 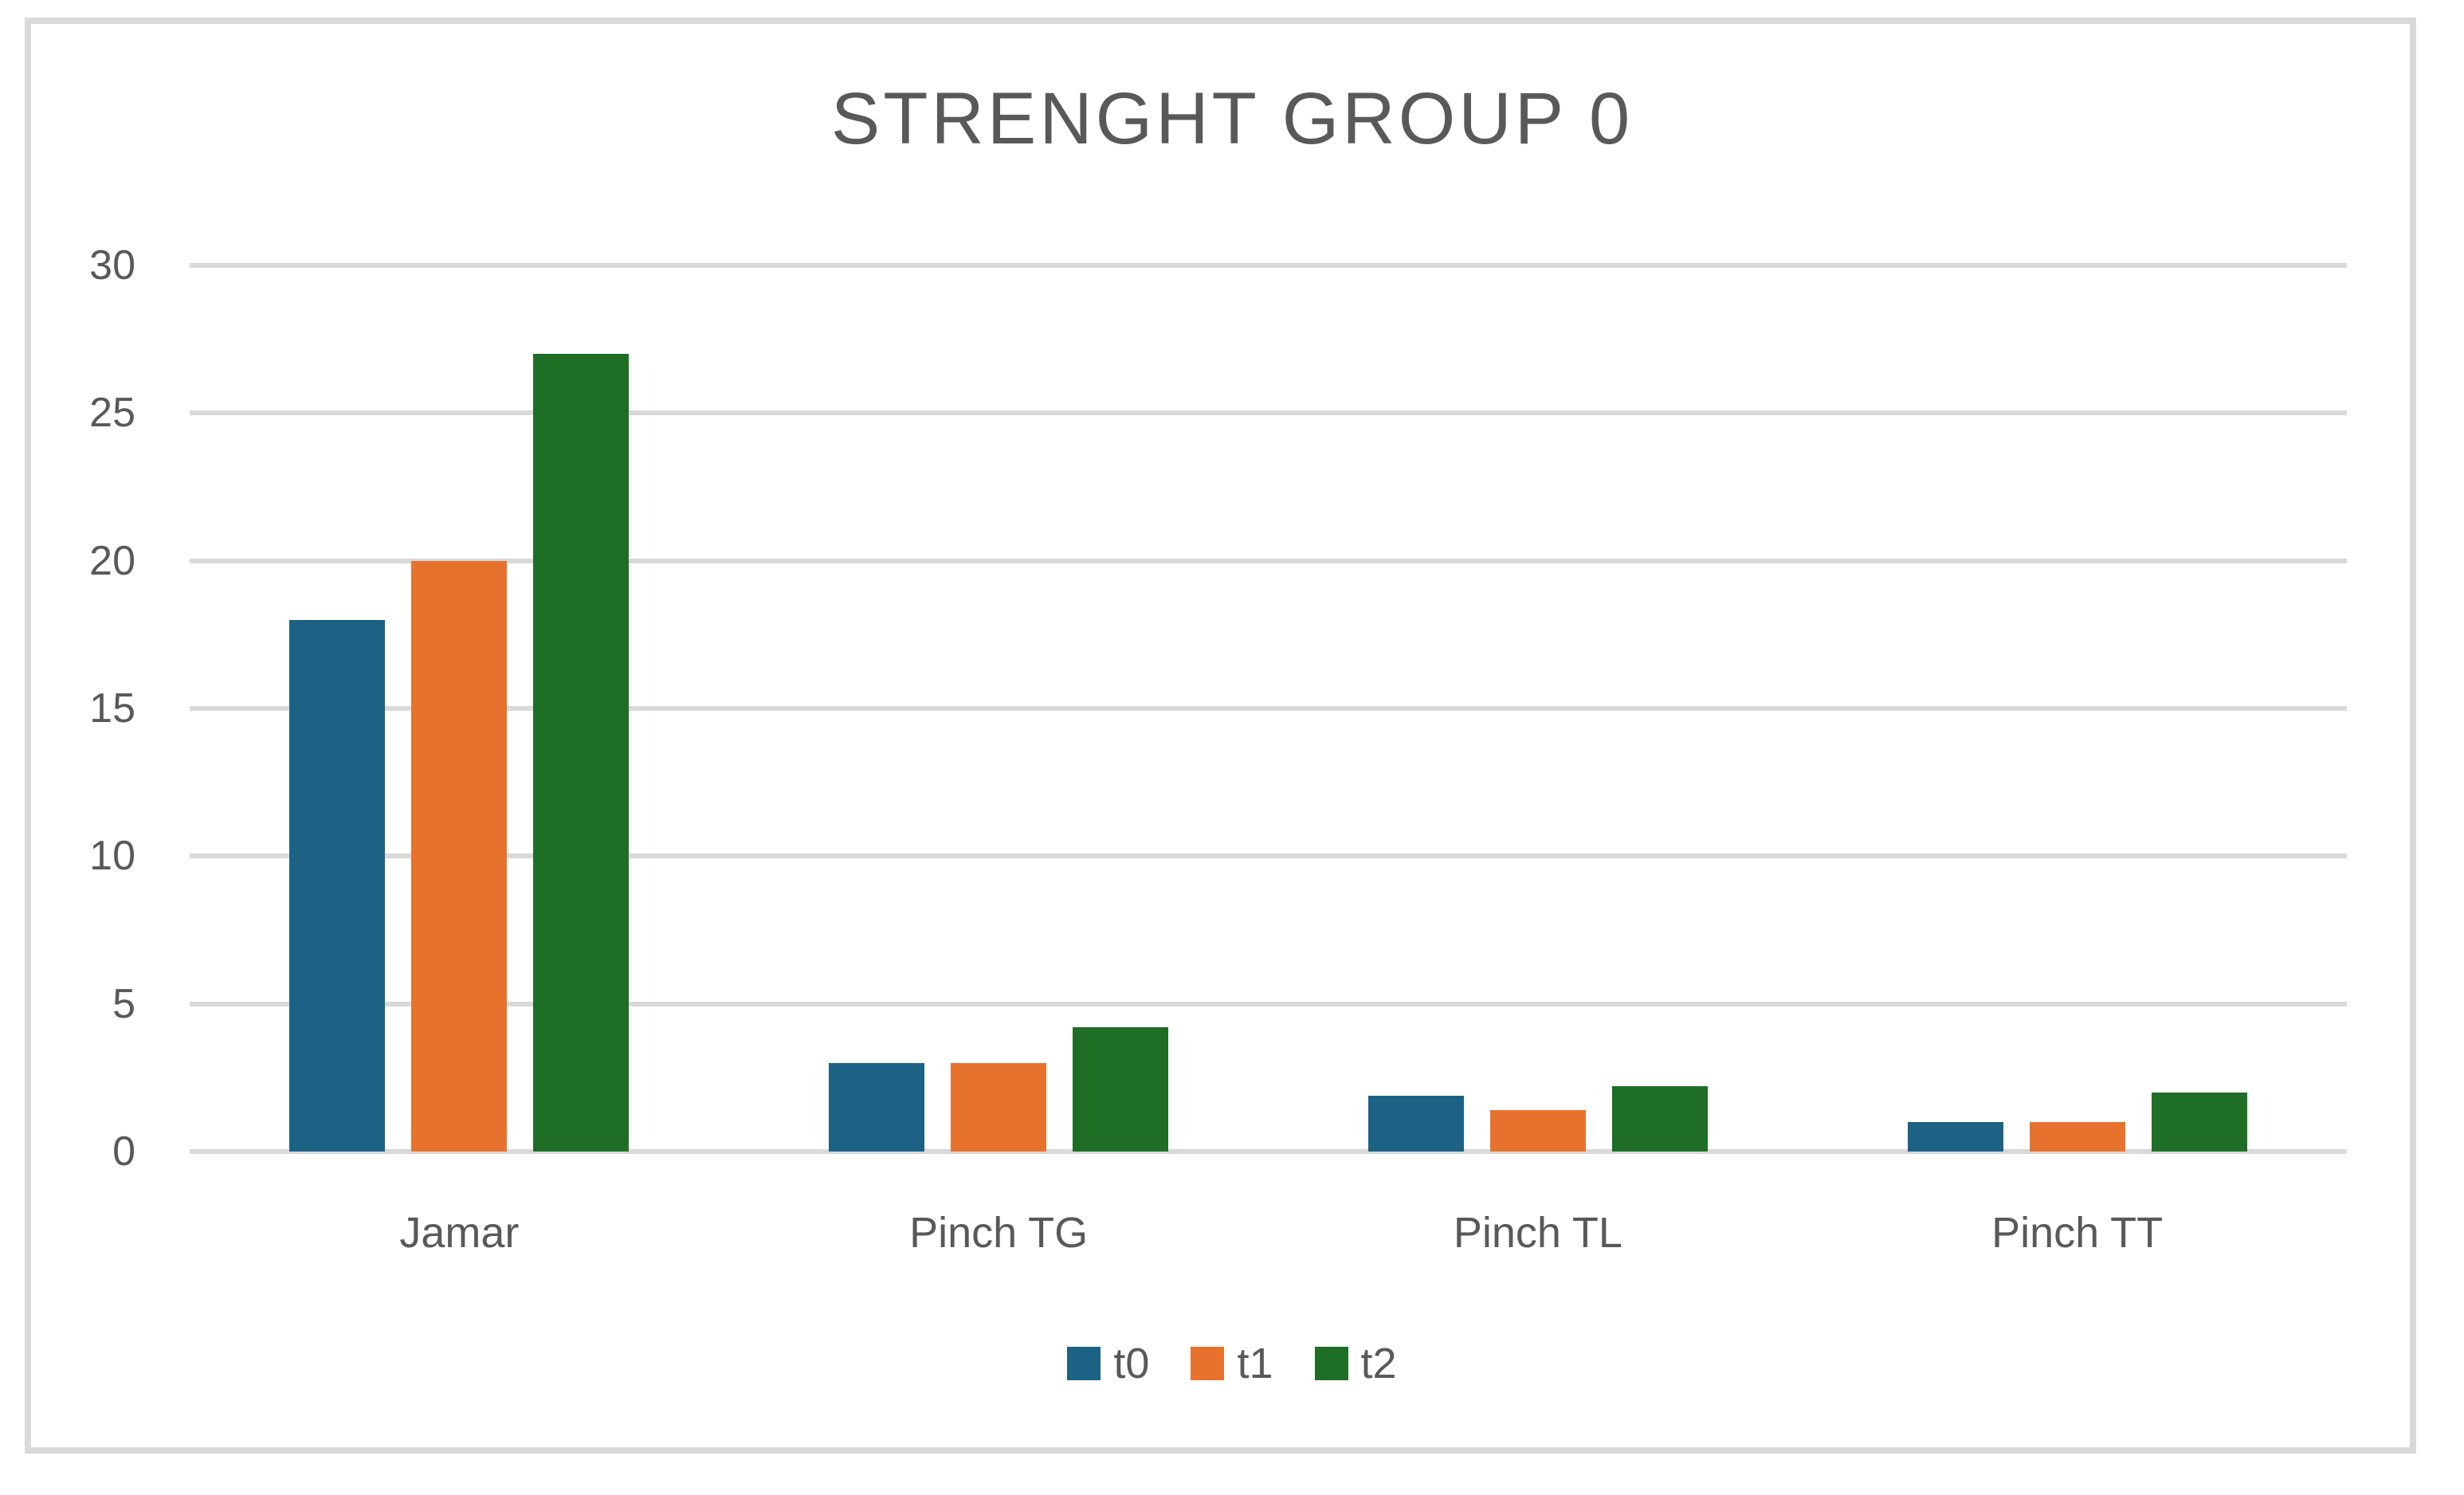 What do you see at coordinates (1232, 118) in the screenshot?
I see `chart-title: STRENGHT GROUP 0` at bounding box center [1232, 118].